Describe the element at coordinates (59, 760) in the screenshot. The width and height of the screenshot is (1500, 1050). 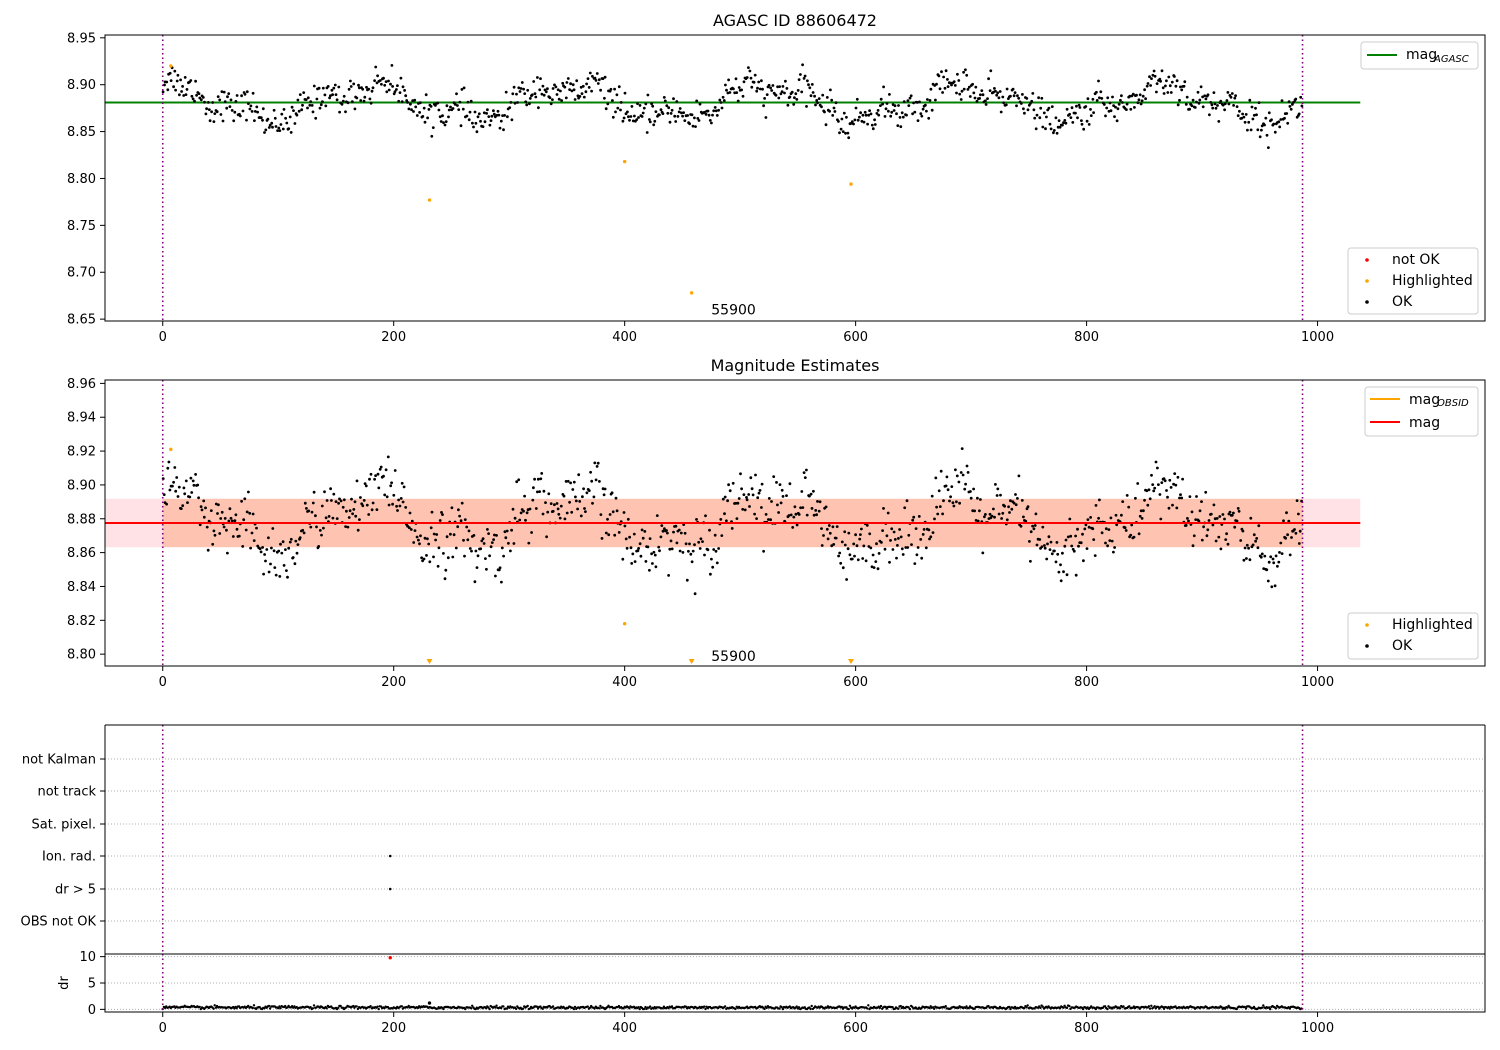
I see `flag-category-label: not Kalman` at that location.